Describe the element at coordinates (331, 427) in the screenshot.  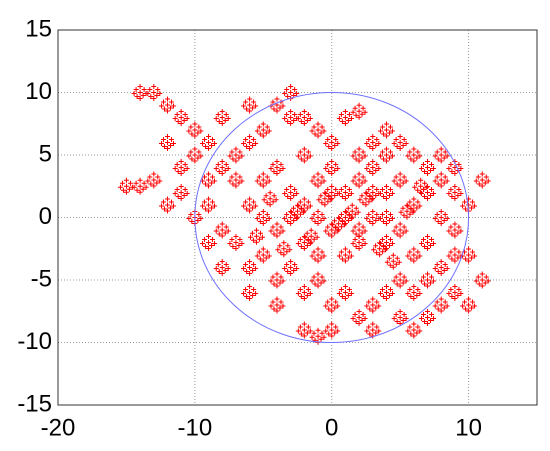
I see `x-tick-label: 0` at that location.